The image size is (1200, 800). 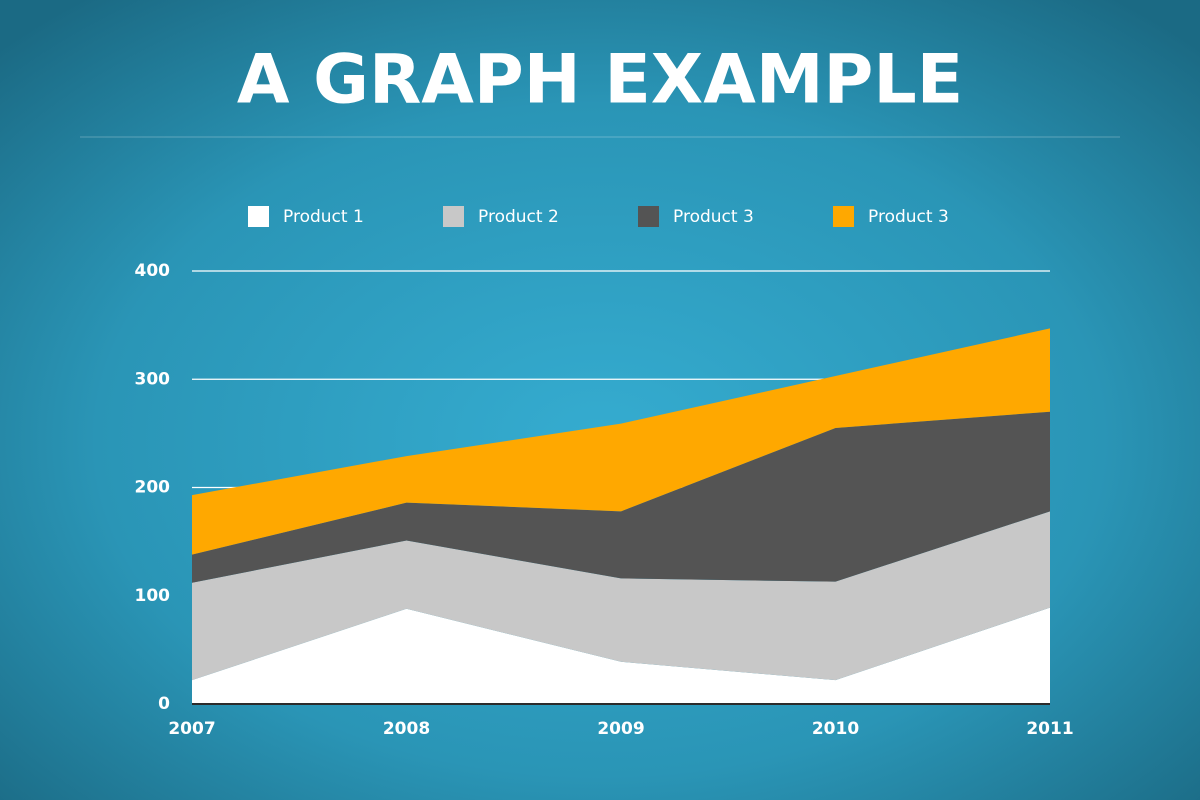 I want to click on x-tick-label: 2009, so click(x=620, y=729).